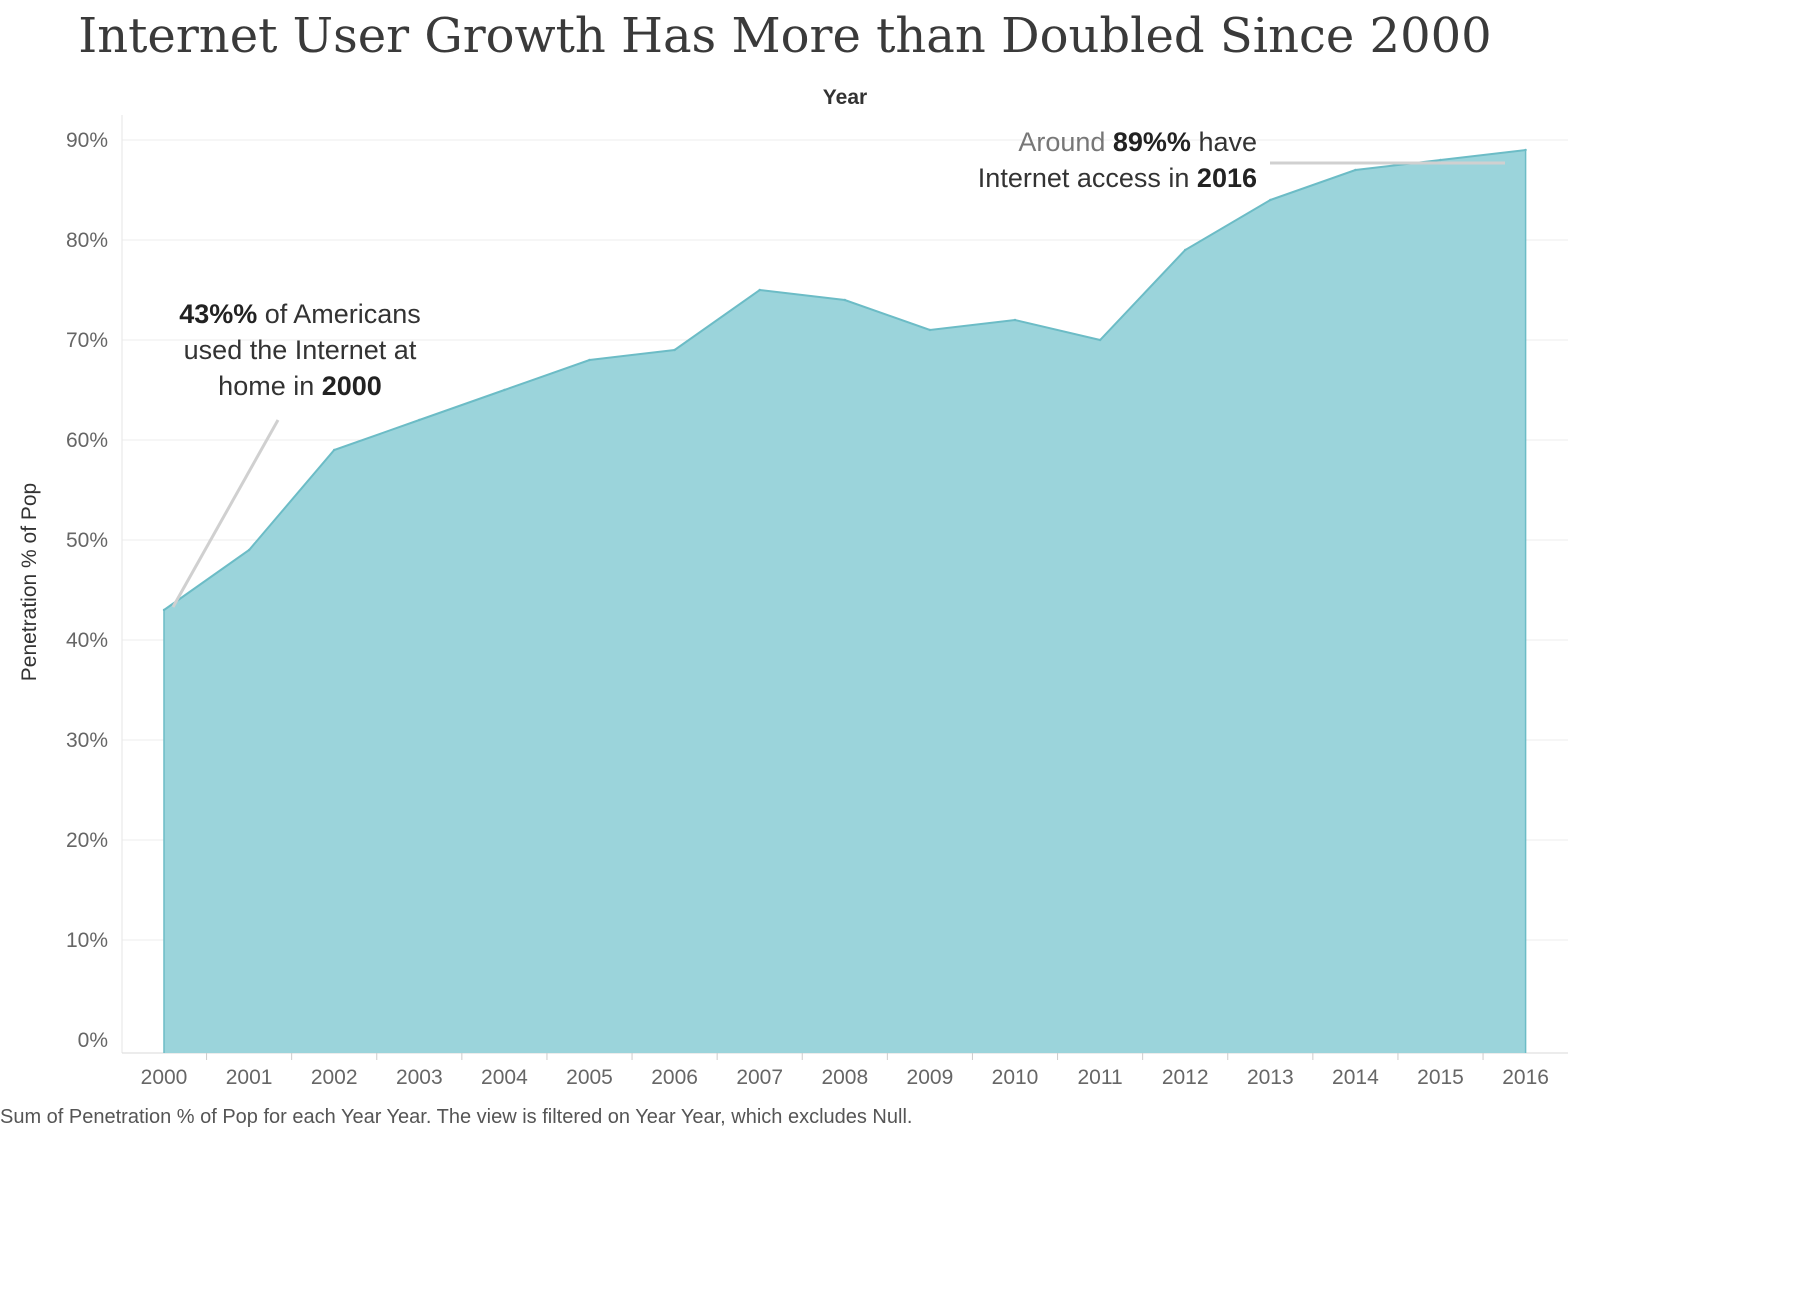  Describe the element at coordinates (1270, 1077) in the screenshot. I see `x-tick-label: 2013` at that location.